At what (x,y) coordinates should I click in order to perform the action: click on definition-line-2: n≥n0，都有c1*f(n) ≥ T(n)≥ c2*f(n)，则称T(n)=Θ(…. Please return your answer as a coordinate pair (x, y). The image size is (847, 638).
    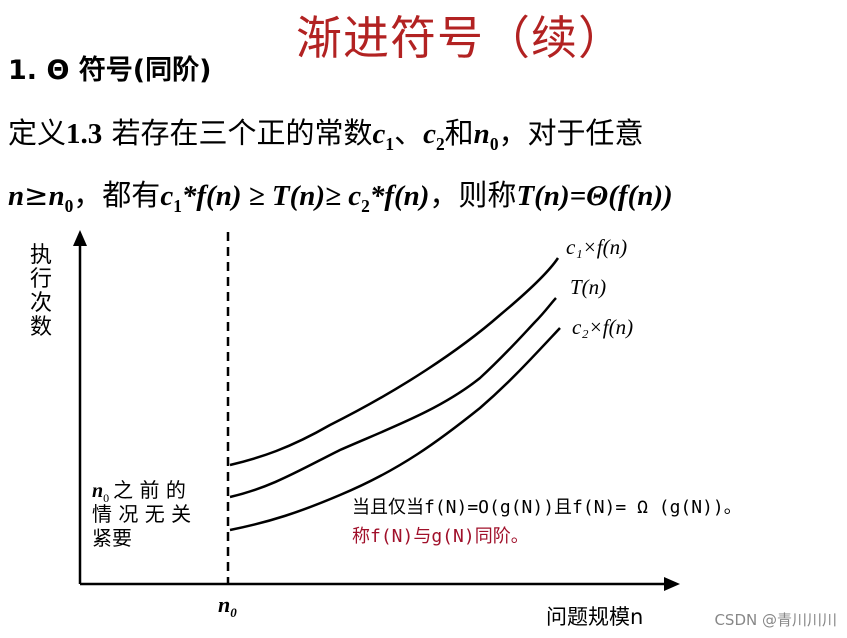
    Looking at the image, I should click on (340, 194).